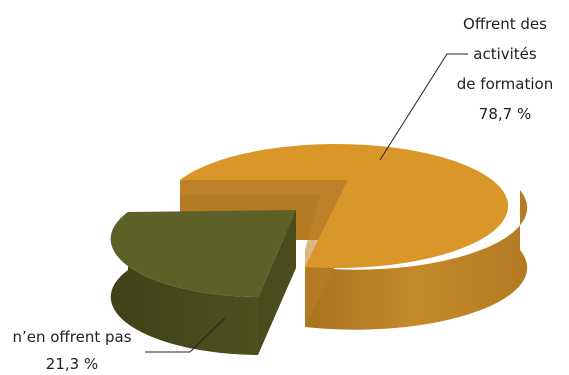  What do you see at coordinates (72, 364) in the screenshot?
I see `label-small-value: 21,3 %` at bounding box center [72, 364].